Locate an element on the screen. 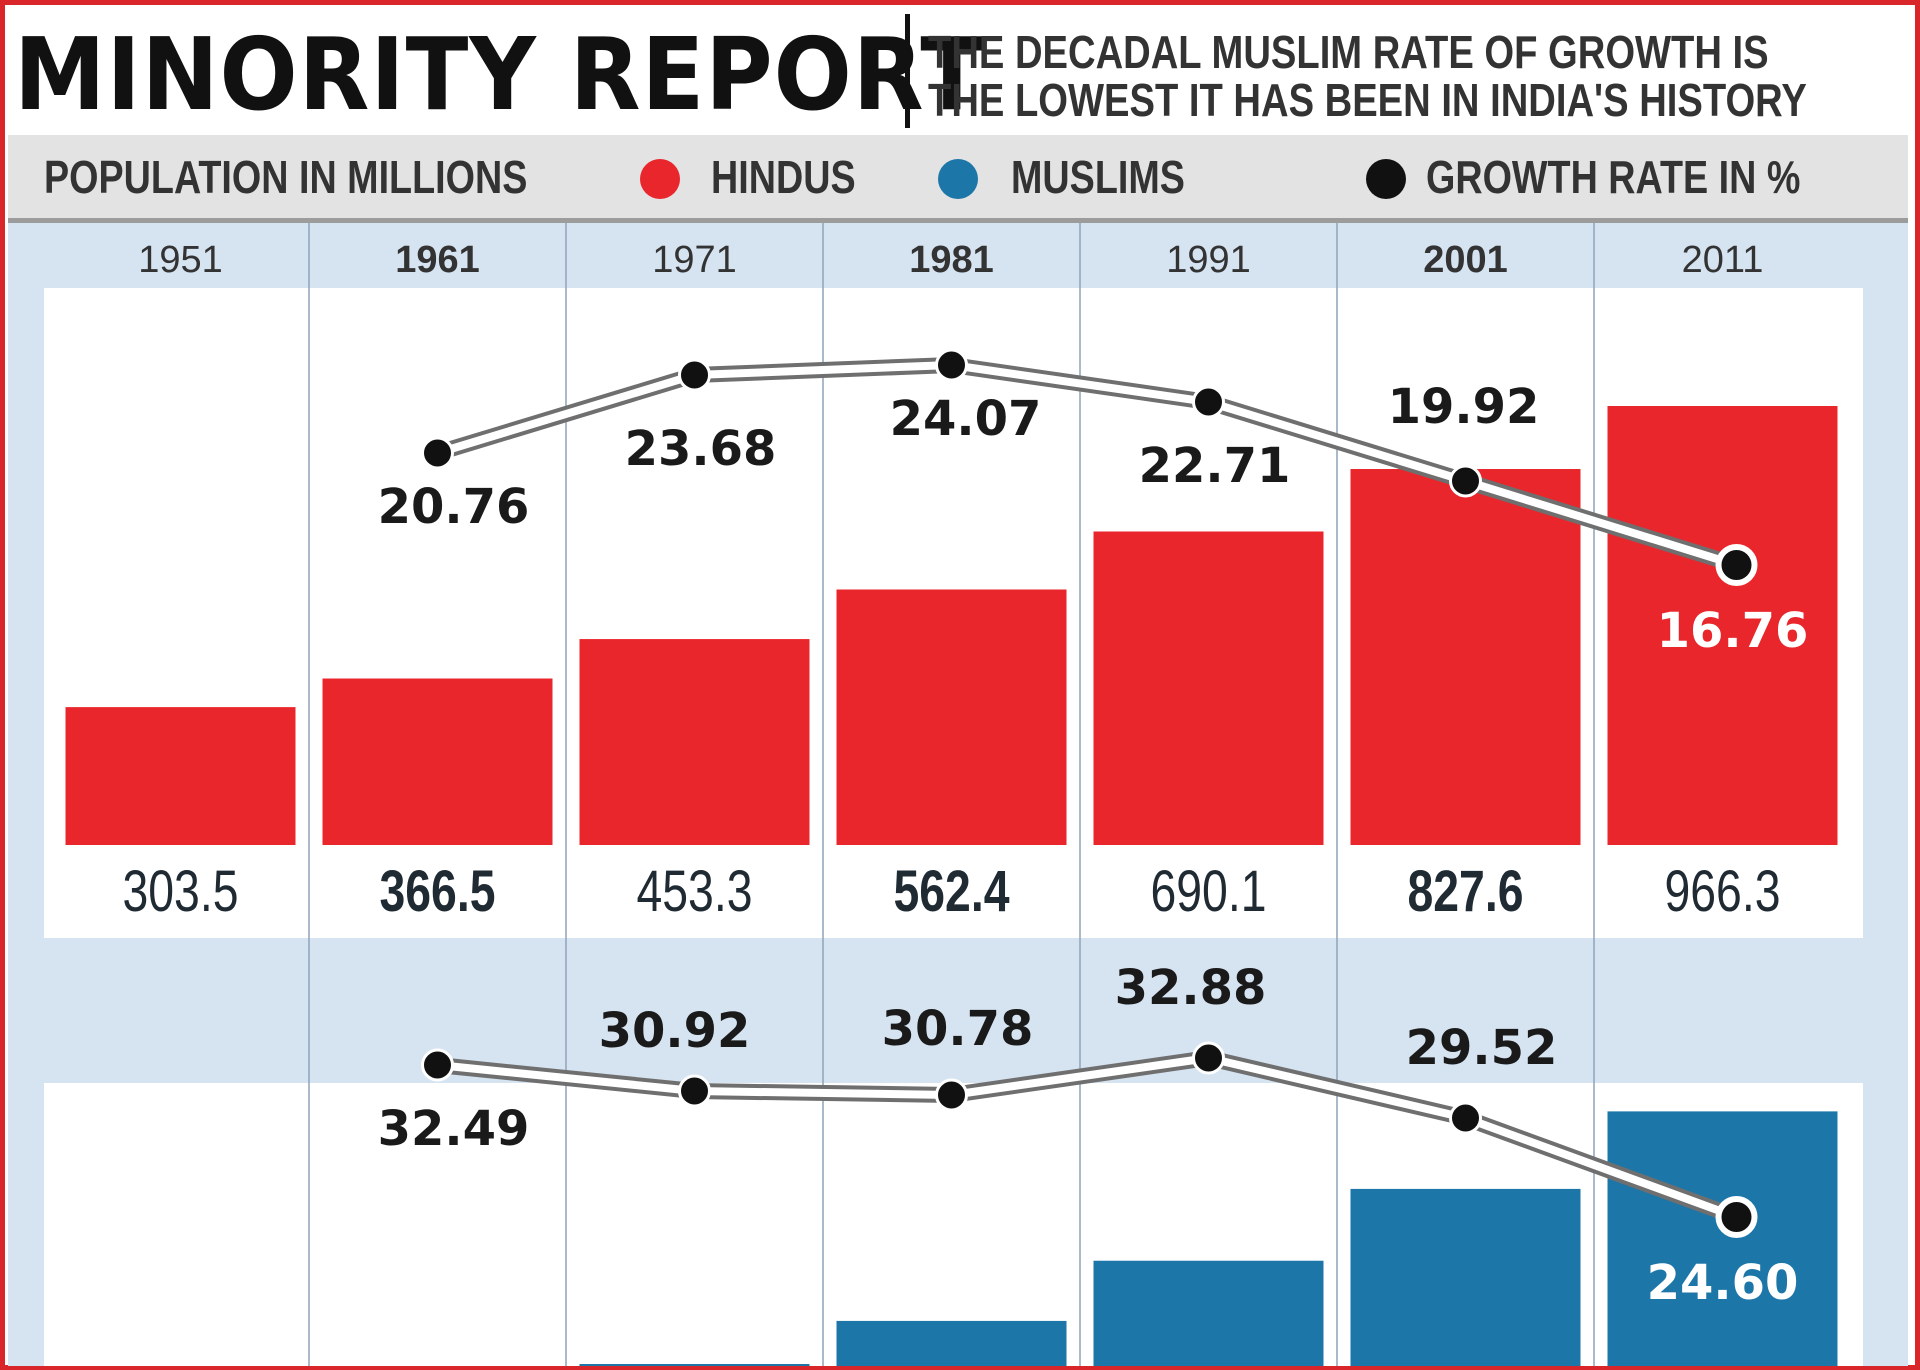 The width and height of the screenshot is (1920, 1370). muslims-growth-point-1981 is located at coordinates (951, 1095).